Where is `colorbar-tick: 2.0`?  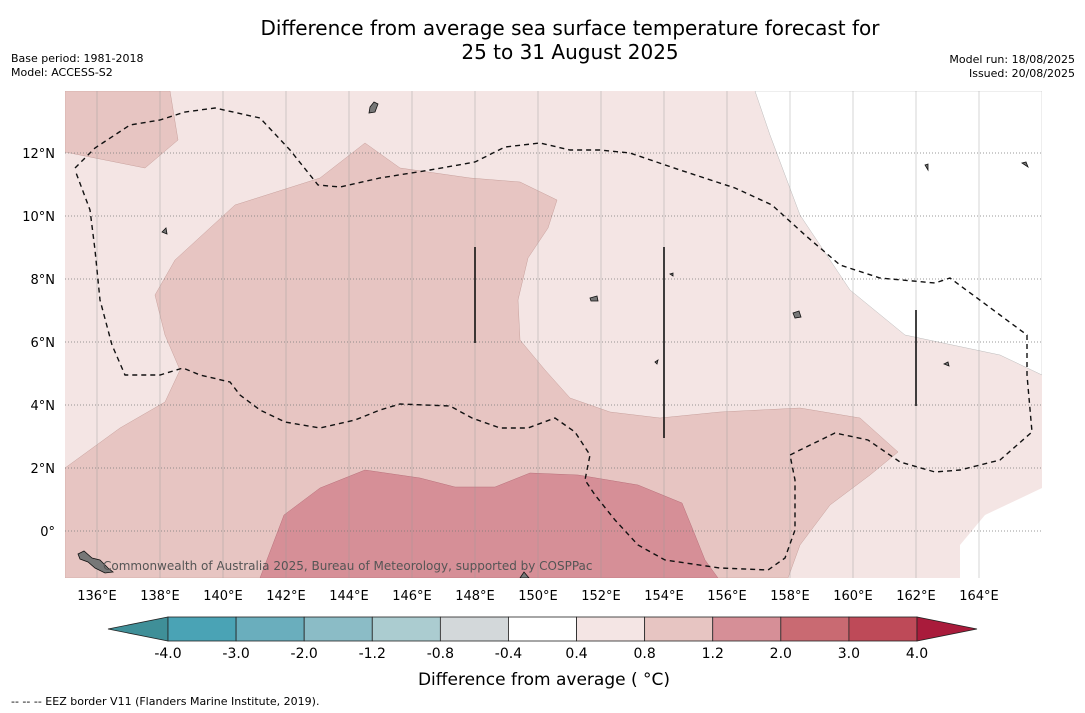 colorbar-tick: 2.0 is located at coordinates (781, 654).